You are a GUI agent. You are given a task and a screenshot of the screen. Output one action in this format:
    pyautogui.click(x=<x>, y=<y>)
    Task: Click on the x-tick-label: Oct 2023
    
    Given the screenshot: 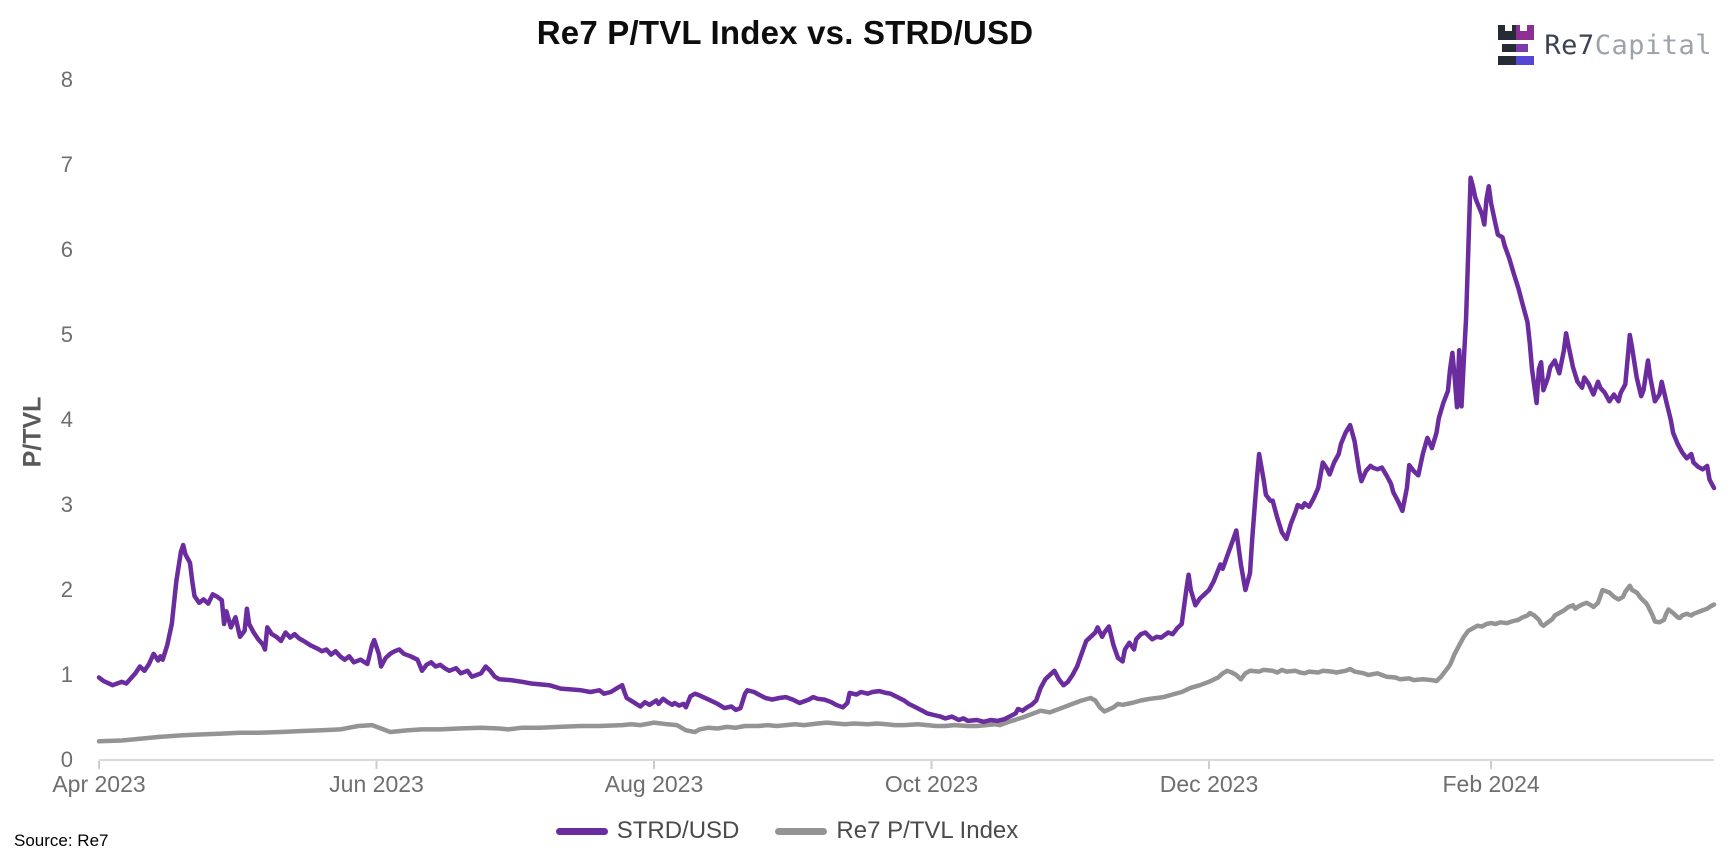 What is the action you would take?
    pyautogui.click(x=931, y=784)
    